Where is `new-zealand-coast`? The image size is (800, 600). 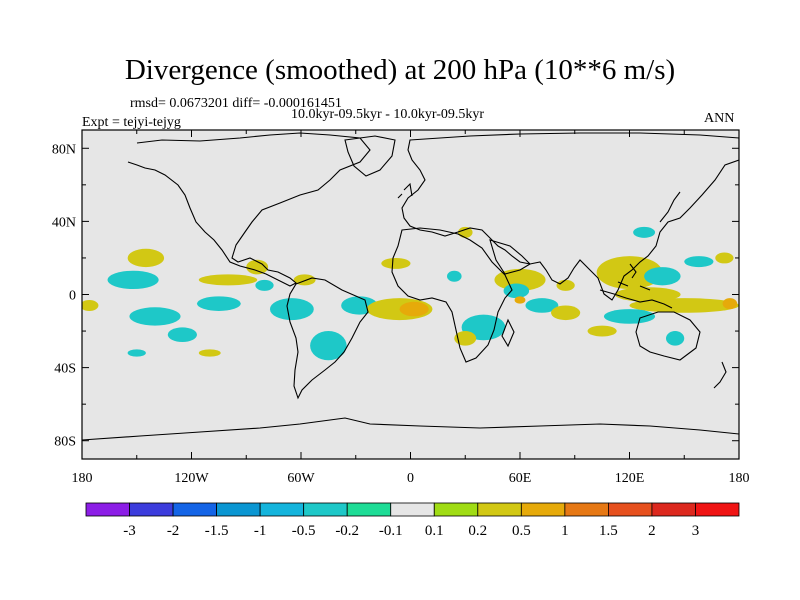 new-zealand-coast is located at coordinates (720, 375).